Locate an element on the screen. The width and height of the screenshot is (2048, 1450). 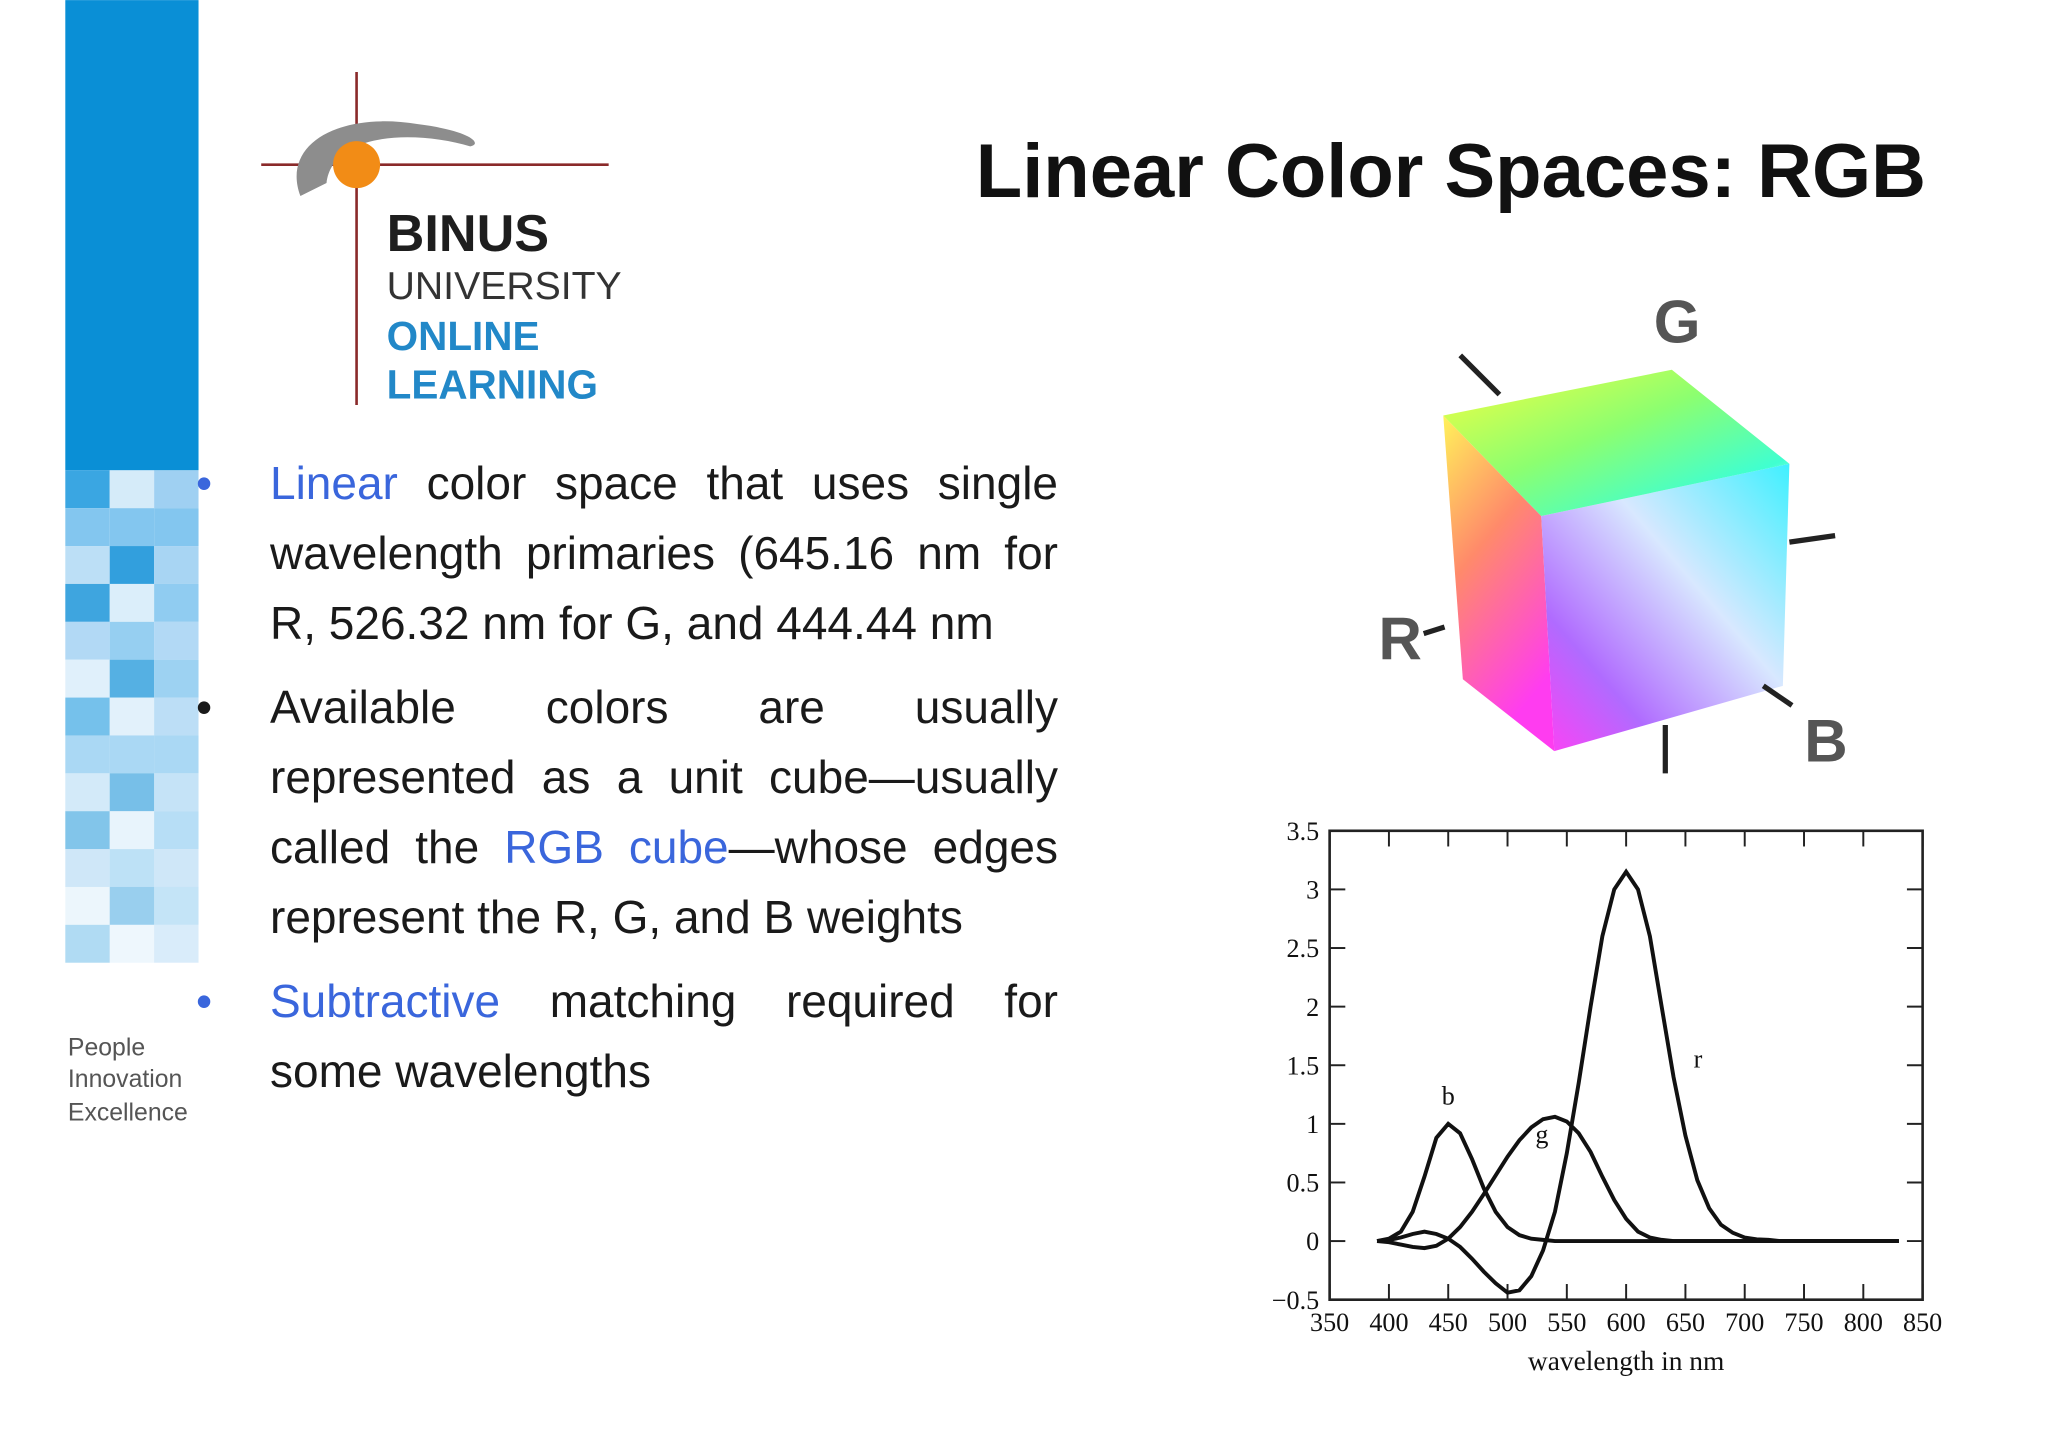
x-tick-label: 650 is located at coordinates (1685, 1322).